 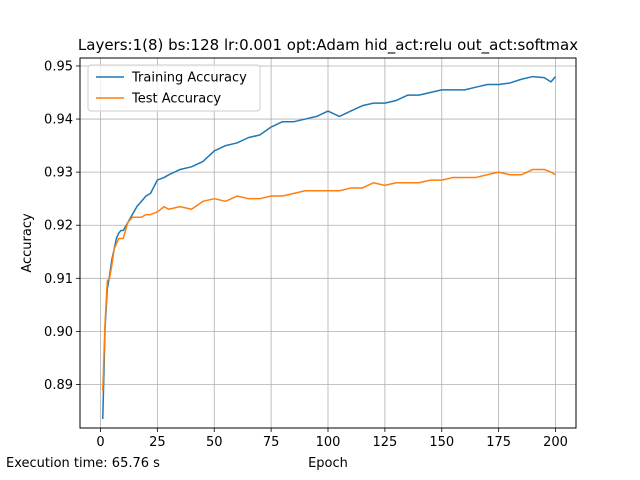 I want to click on y-tick-label: 0.94, so click(x=58, y=120).